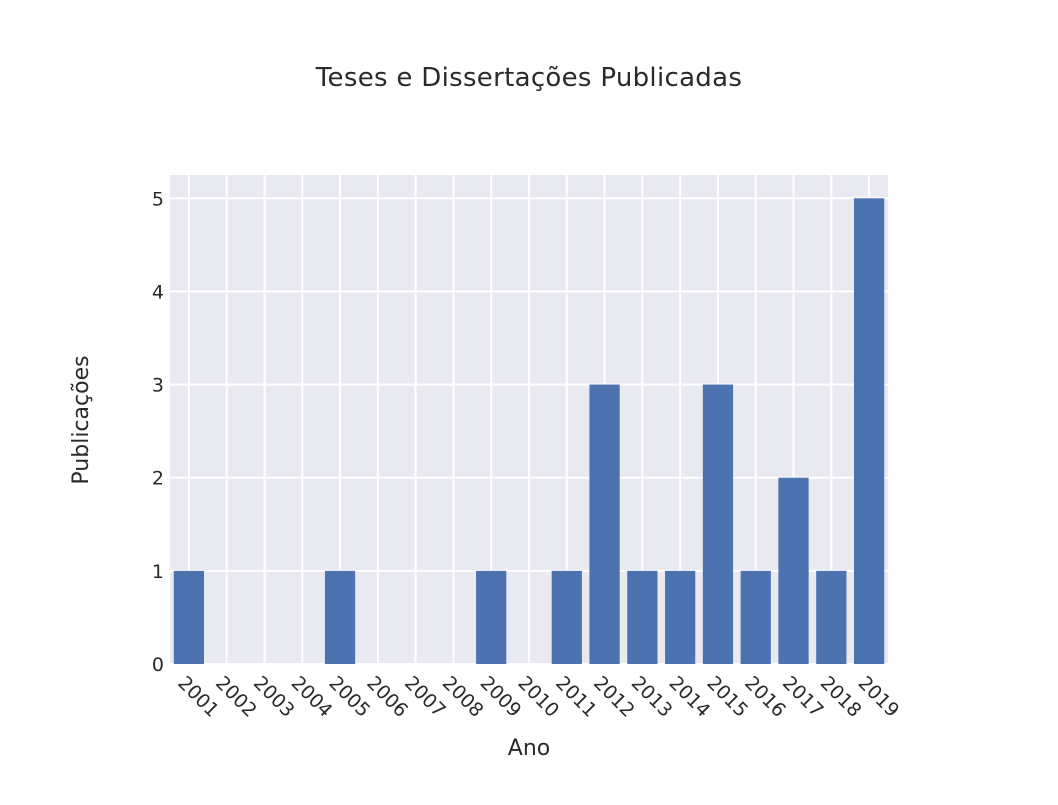  What do you see at coordinates (727, 697) in the screenshot?
I see `x-tick-label: 2015` at bounding box center [727, 697].